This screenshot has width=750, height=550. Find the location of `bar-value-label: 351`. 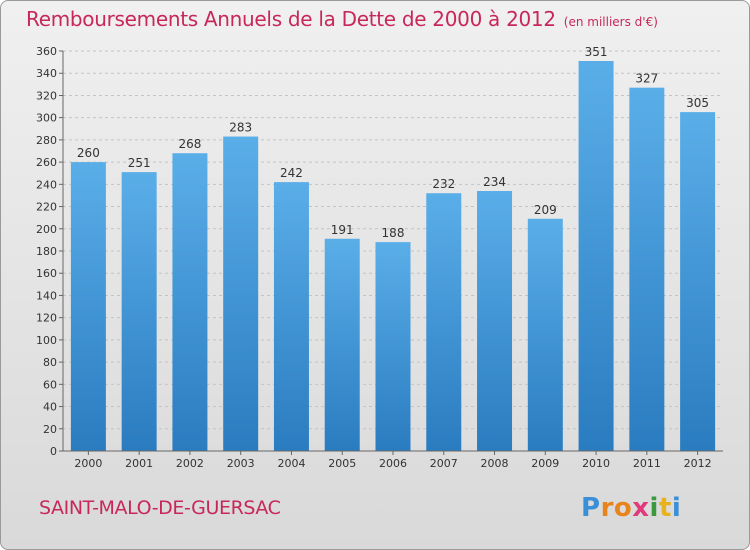

bar-value-label: 351 is located at coordinates (596, 52).